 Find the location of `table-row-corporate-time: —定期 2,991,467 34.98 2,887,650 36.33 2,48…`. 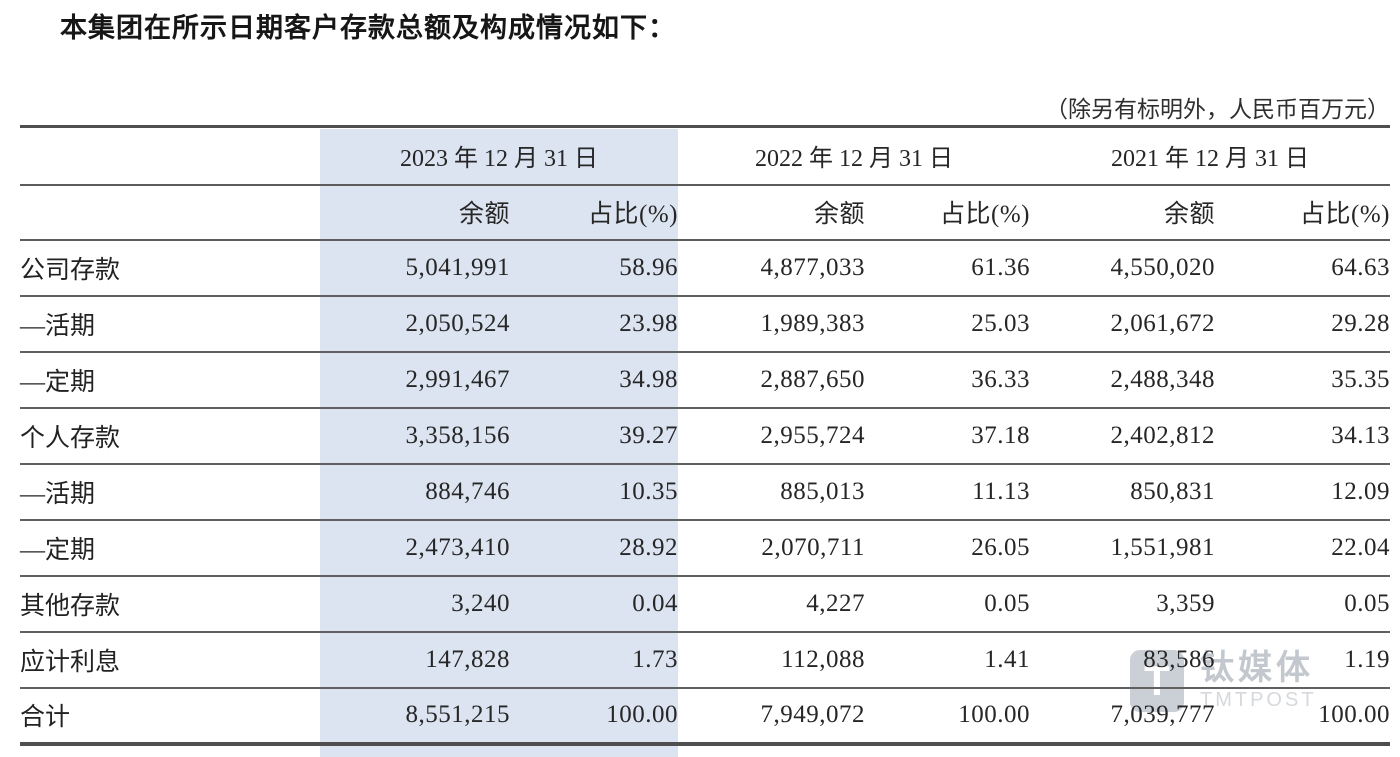

table-row-corporate-time: —定期 2,991,467 34.98 2,887,650 36.33 2,48… is located at coordinates (705, 380).